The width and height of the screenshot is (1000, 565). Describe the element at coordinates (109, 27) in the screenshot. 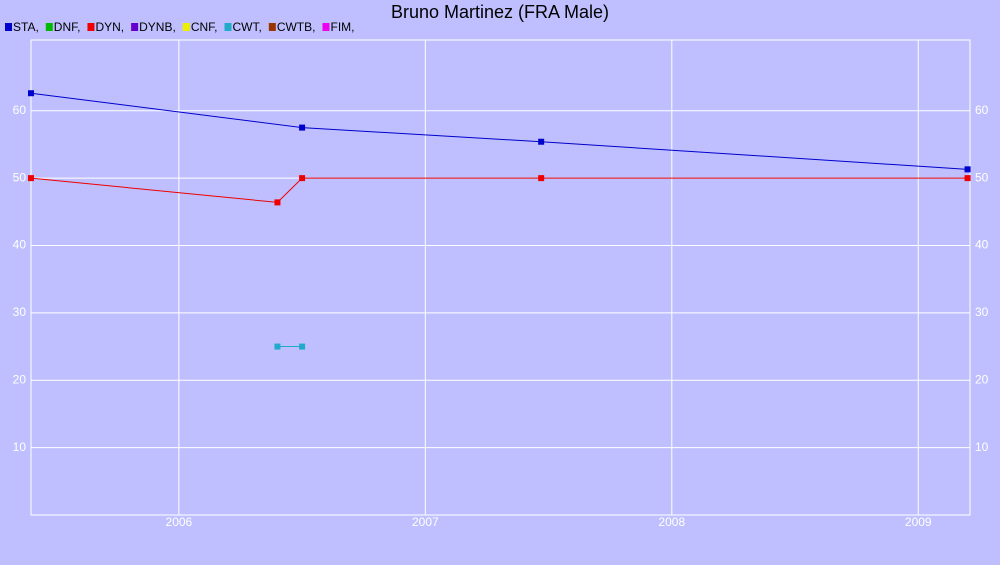

I see `legend-label: DYN,` at that location.